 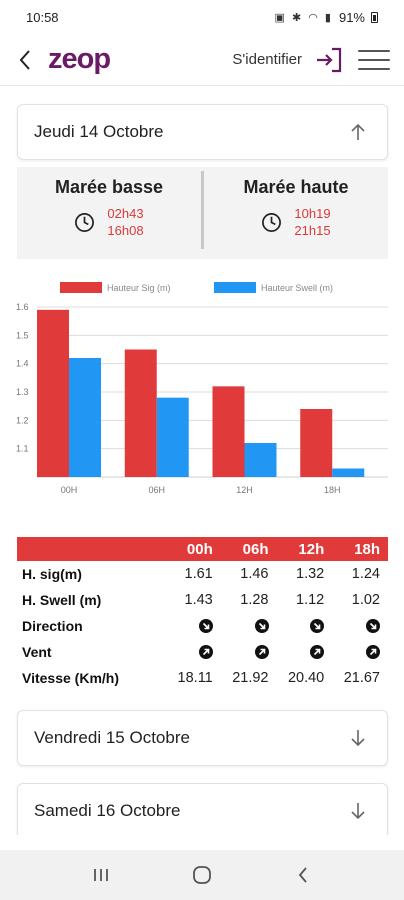 I want to click on table-cell: 21.92, so click(x=250, y=678).